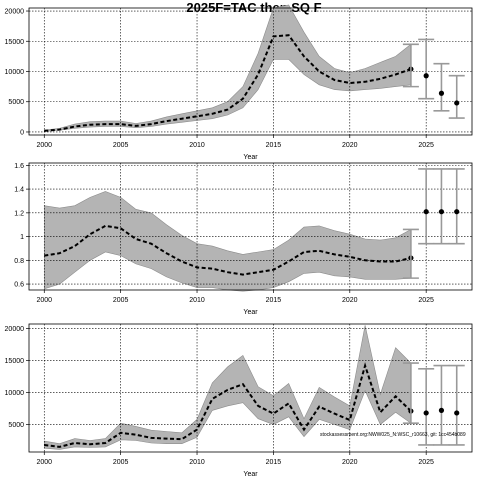 Image resolution: width=480 pixels, height=480 pixels. Describe the element at coordinates (121, 462) in the screenshot. I see `bottom-x-tick-label: 2005` at that location.